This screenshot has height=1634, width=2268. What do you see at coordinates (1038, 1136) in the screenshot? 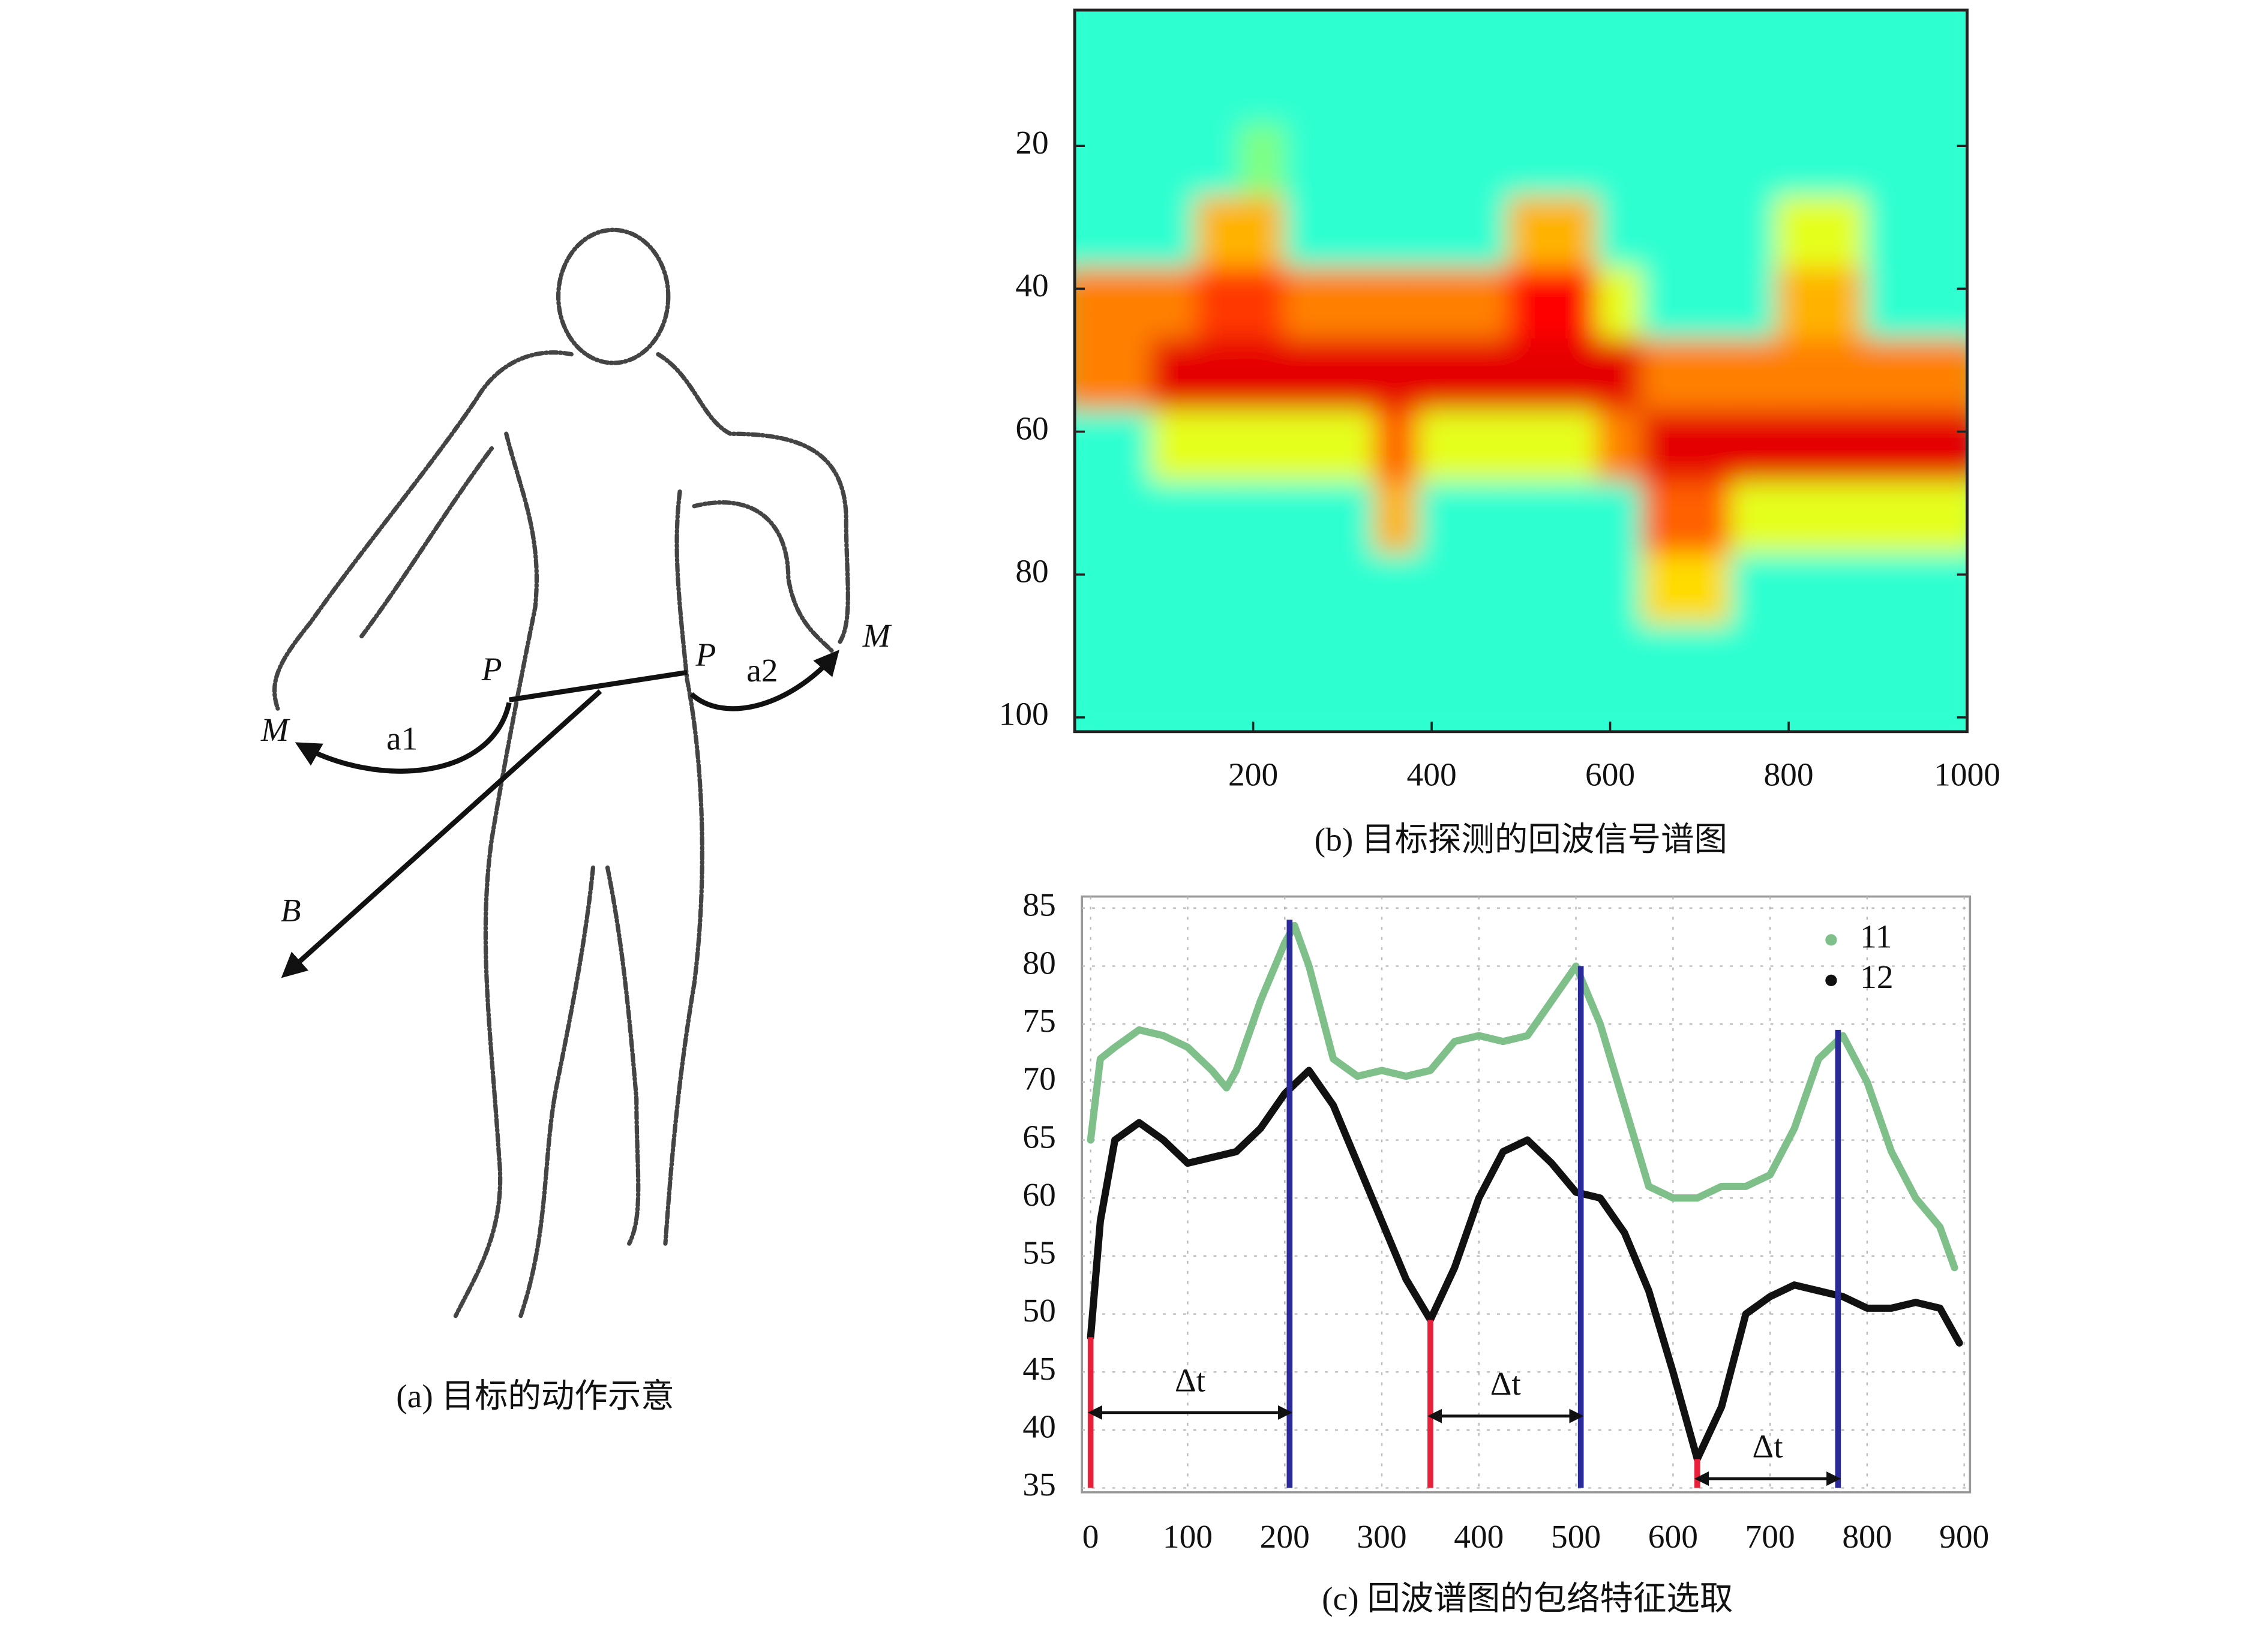
I see `y-tick-label: 65` at bounding box center [1038, 1136].